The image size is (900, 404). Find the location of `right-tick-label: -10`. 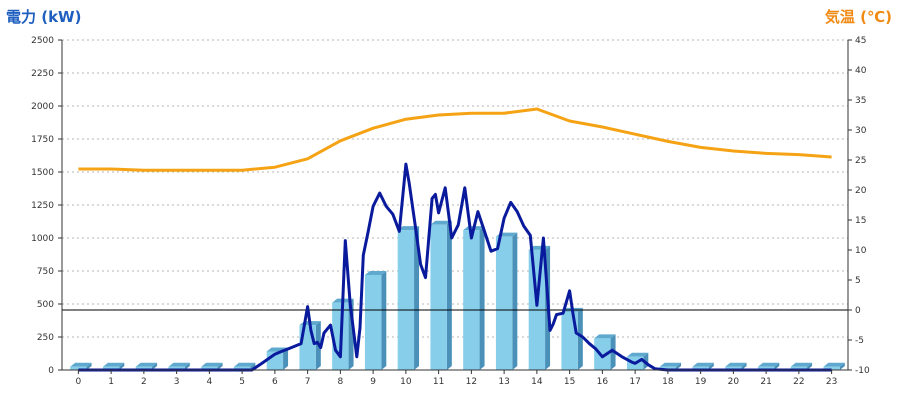

right-tick-label: -10 is located at coordinates (862, 371).